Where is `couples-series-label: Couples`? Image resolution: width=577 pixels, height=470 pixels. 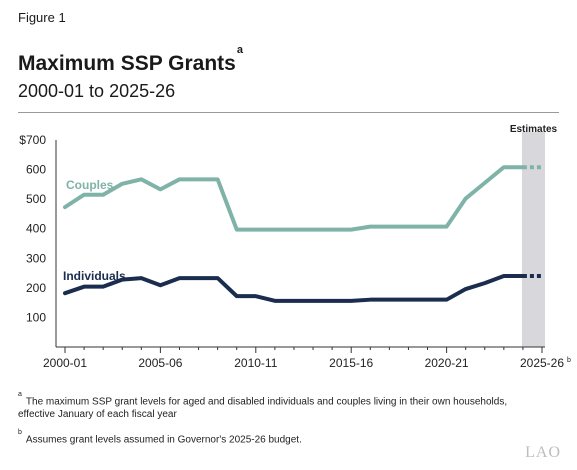
couples-series-label: Couples is located at coordinates (90, 185).